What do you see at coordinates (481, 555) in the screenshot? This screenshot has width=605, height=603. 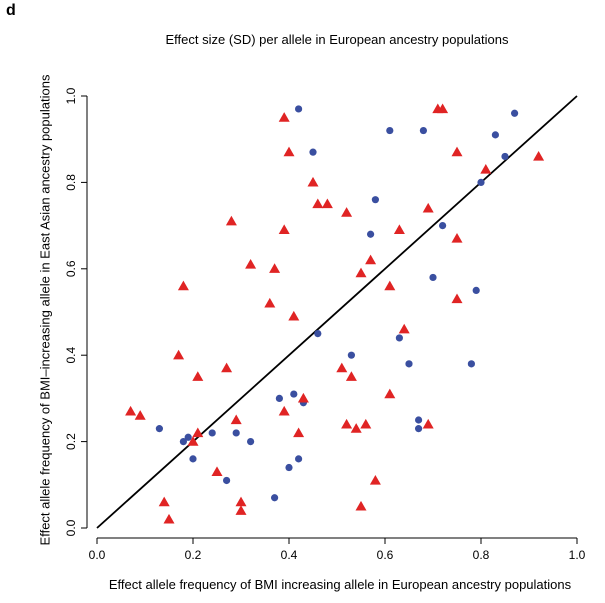 I see `x-tick-label: 0.8` at bounding box center [481, 555].